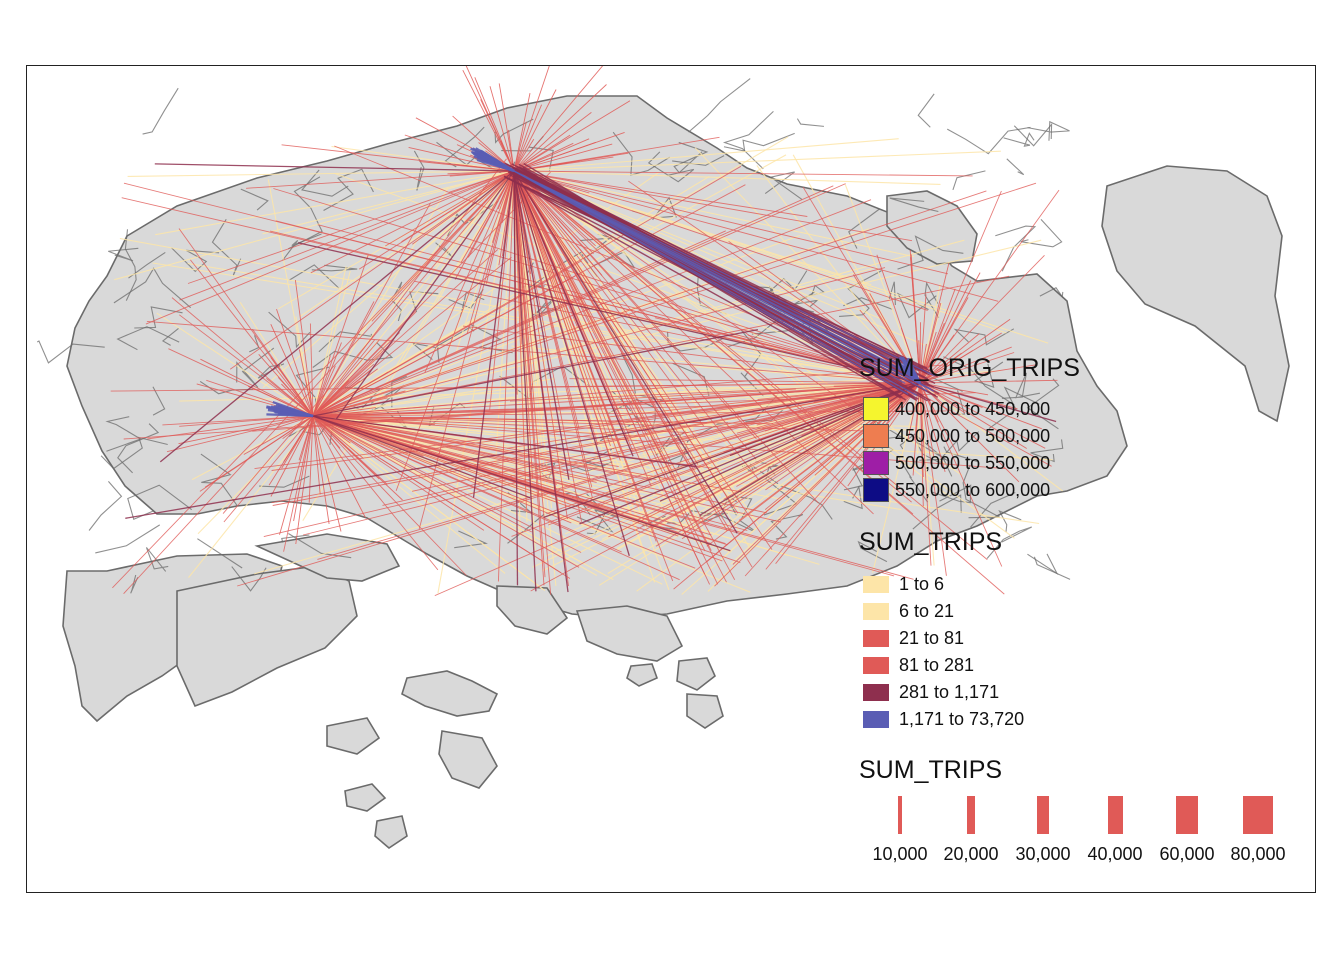  I want to click on trips-legend-title: SUM_TRIPS, so click(931, 542).